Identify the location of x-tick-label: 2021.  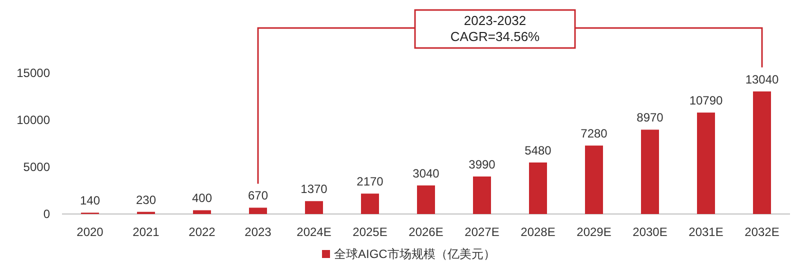
(146, 232).